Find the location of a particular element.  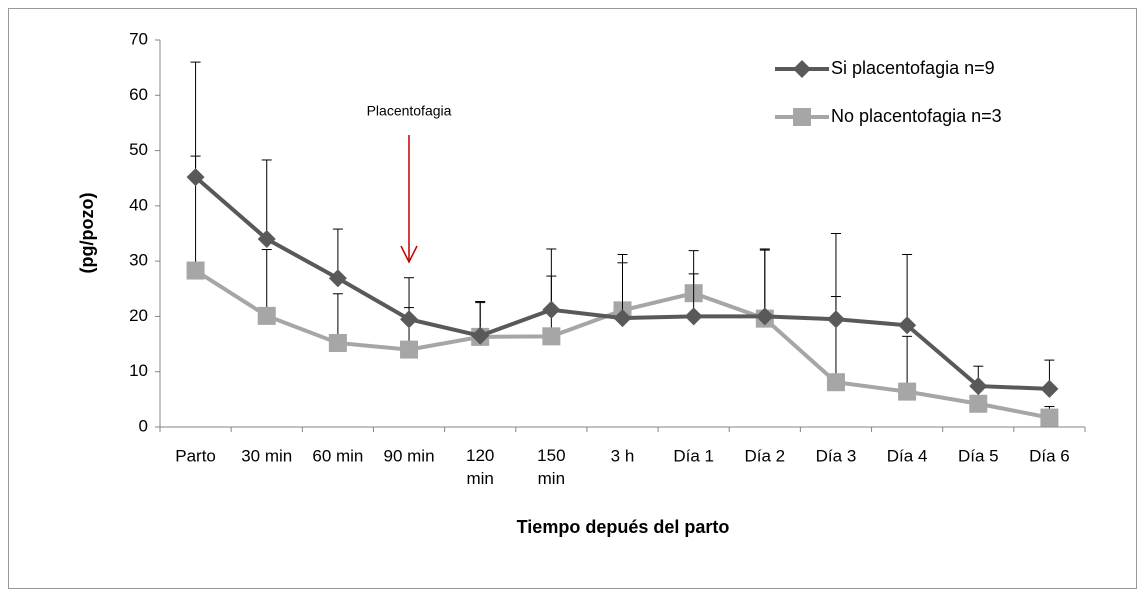

x-tick-label: 60 min is located at coordinates (337, 455).